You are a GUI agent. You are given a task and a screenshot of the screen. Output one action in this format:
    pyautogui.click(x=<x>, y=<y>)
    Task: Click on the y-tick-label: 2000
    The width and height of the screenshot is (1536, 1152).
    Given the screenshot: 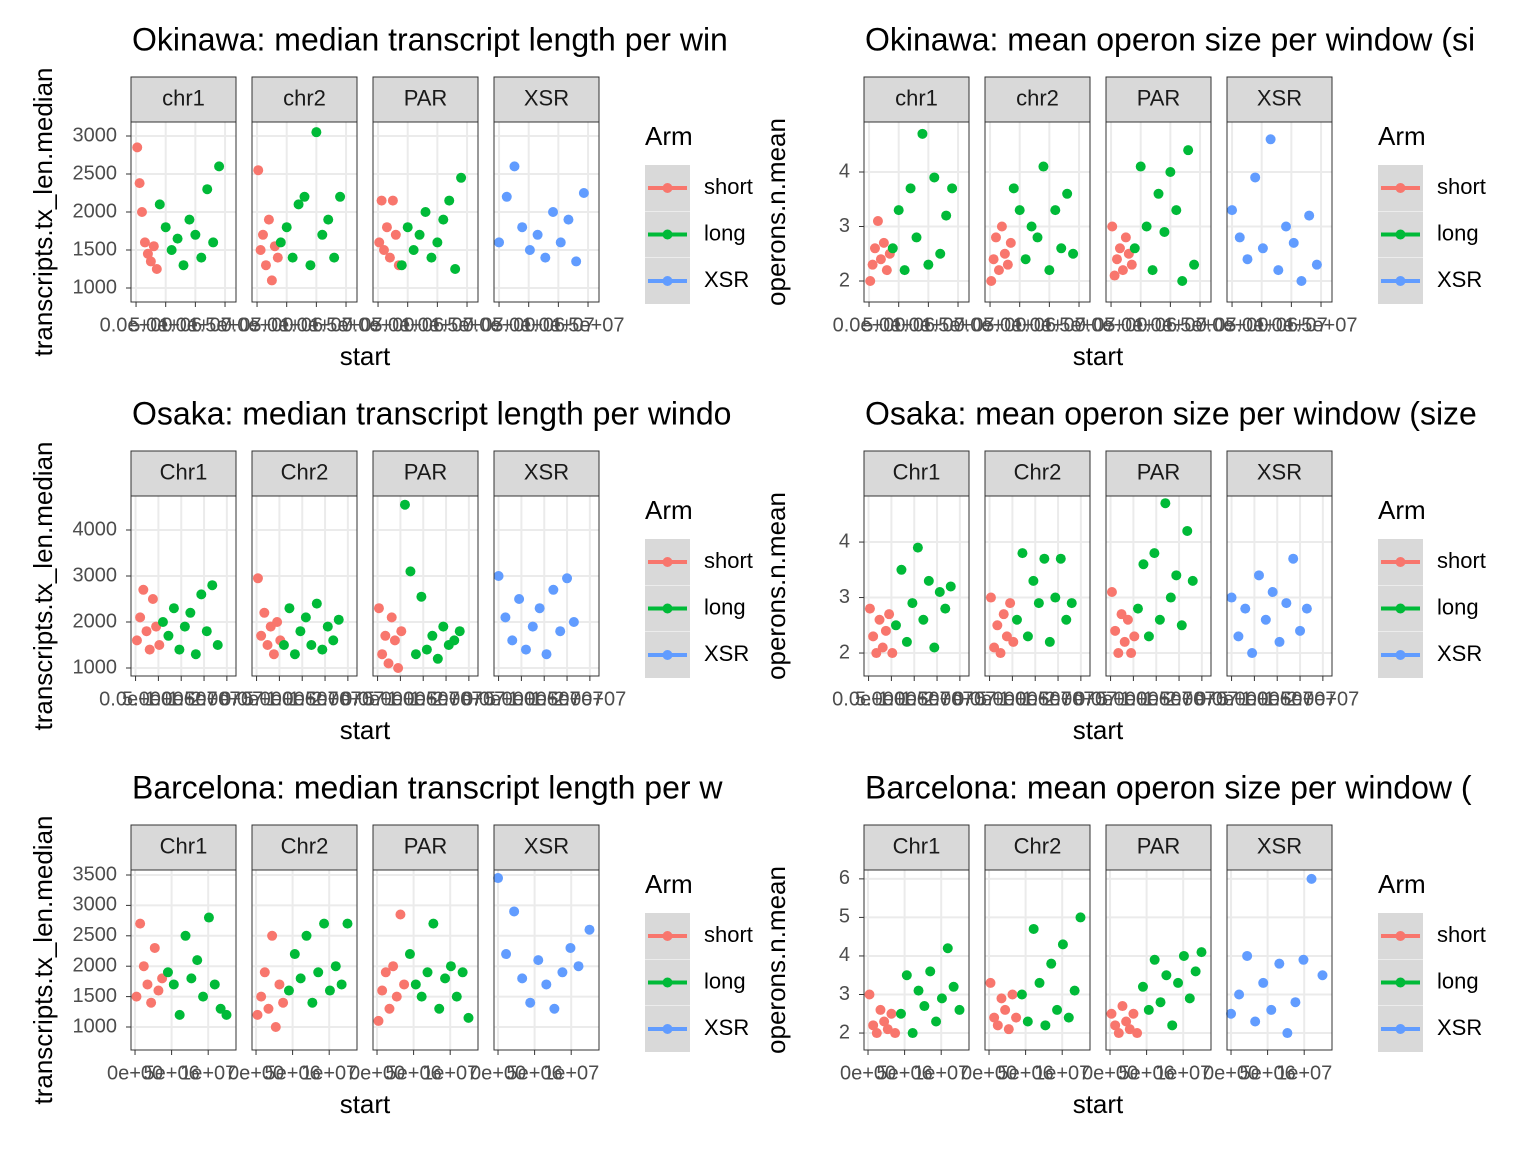 What is the action you would take?
    pyautogui.click(x=95, y=965)
    